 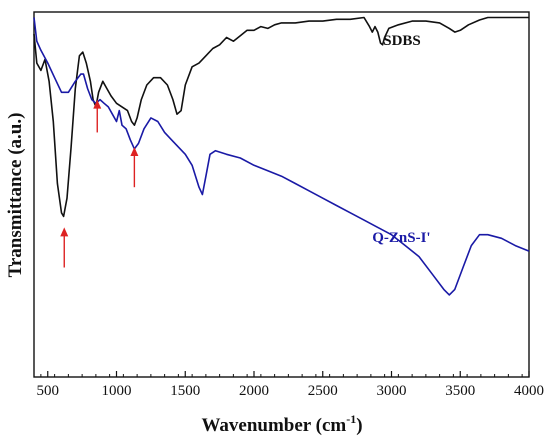 I want to click on series-labels: SDBS Q-ZnS-I', so click(x=401, y=139).